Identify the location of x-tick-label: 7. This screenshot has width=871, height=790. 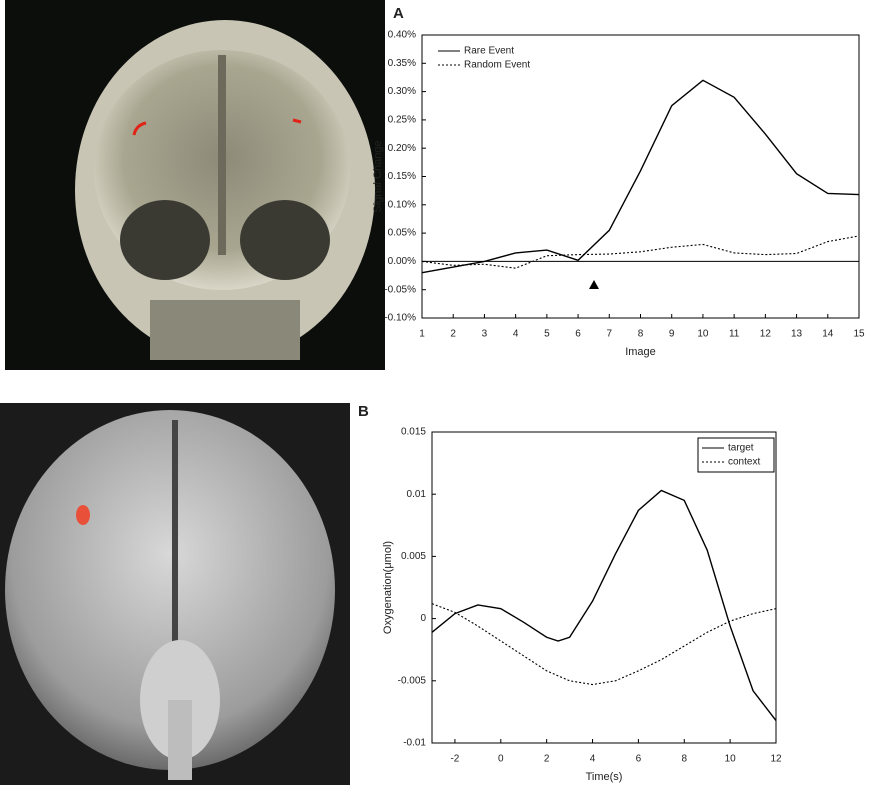
(610, 334).